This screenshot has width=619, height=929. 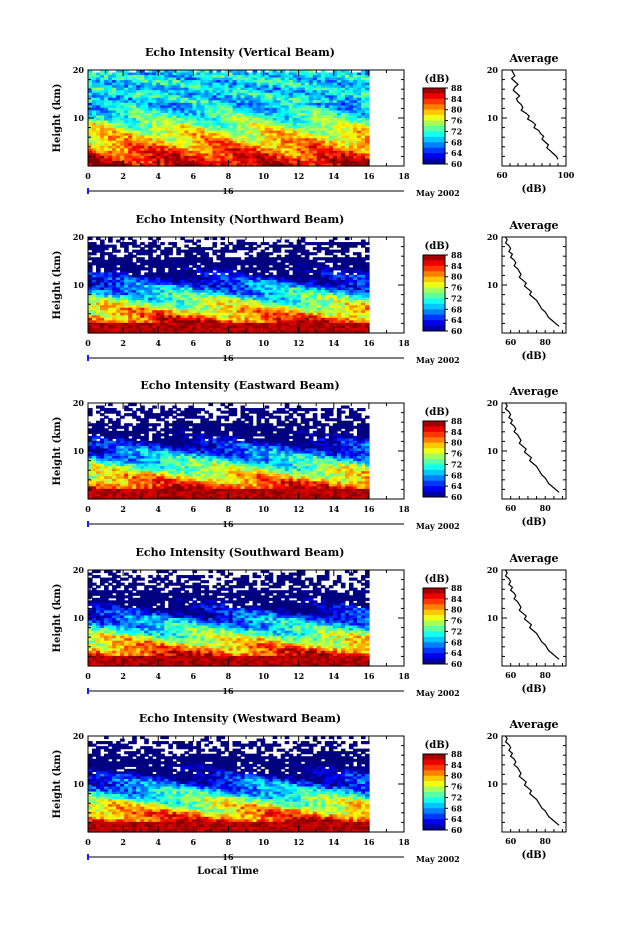 What do you see at coordinates (502, 175) in the screenshot?
I see `profile-x-tick-label: 60` at bounding box center [502, 175].